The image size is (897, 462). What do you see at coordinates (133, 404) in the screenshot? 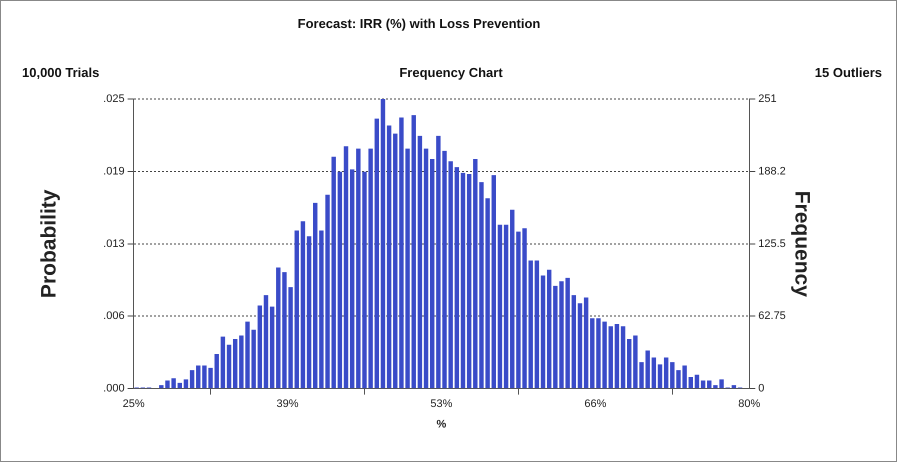
I see `x-tick-label: 25%` at bounding box center [133, 404].